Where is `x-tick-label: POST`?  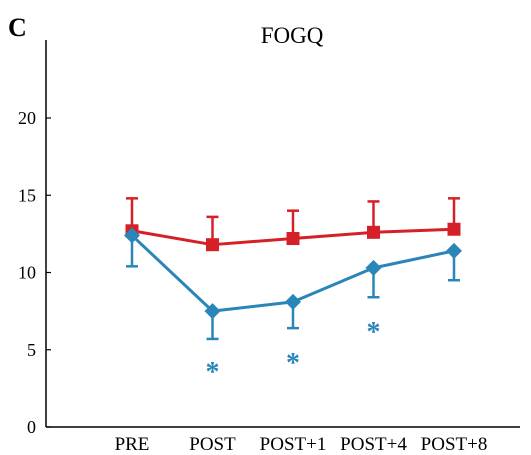
x-tick-label: POST is located at coordinates (212, 444).